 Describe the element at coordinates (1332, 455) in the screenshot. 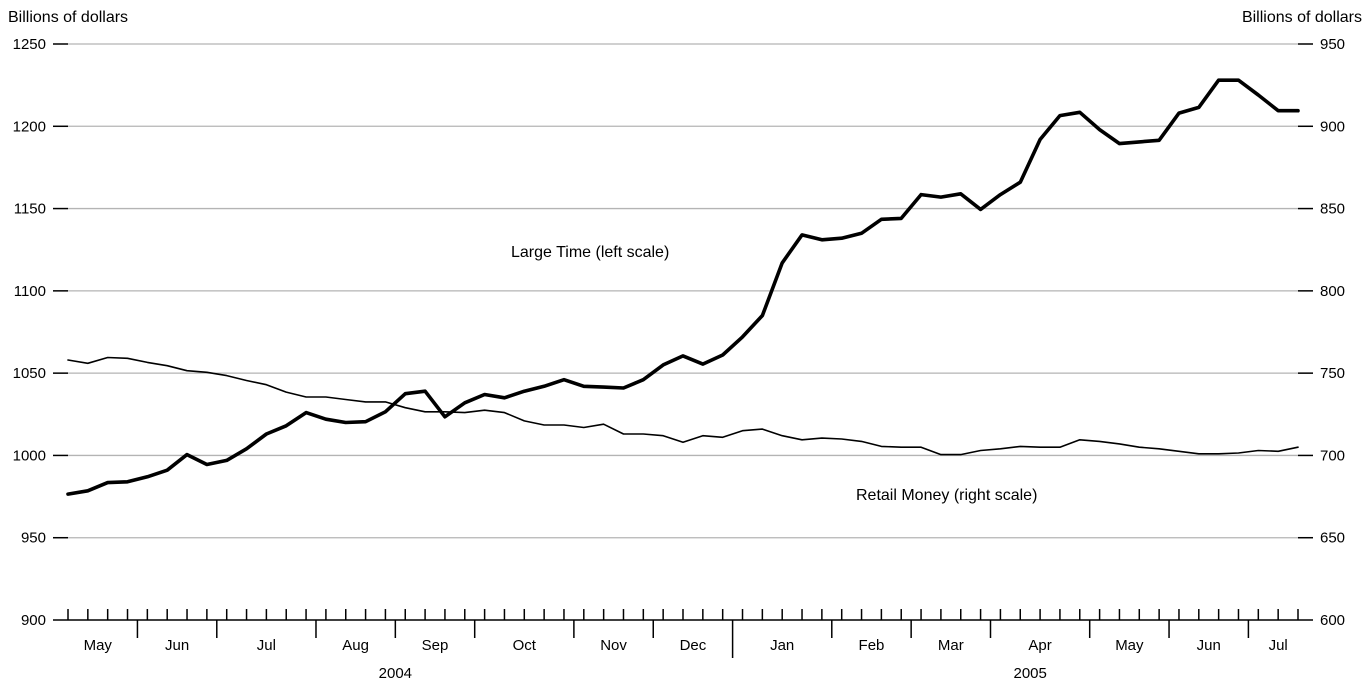

I see `right-tick-label: 700` at that location.